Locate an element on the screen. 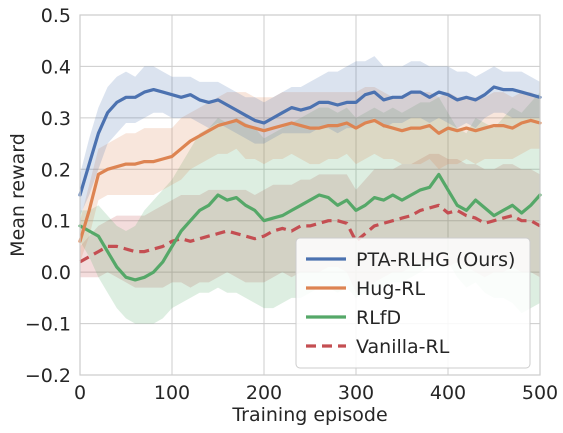 This screenshot has width=563, height=433. y-tick-label: −0.2 is located at coordinates (48, 376).